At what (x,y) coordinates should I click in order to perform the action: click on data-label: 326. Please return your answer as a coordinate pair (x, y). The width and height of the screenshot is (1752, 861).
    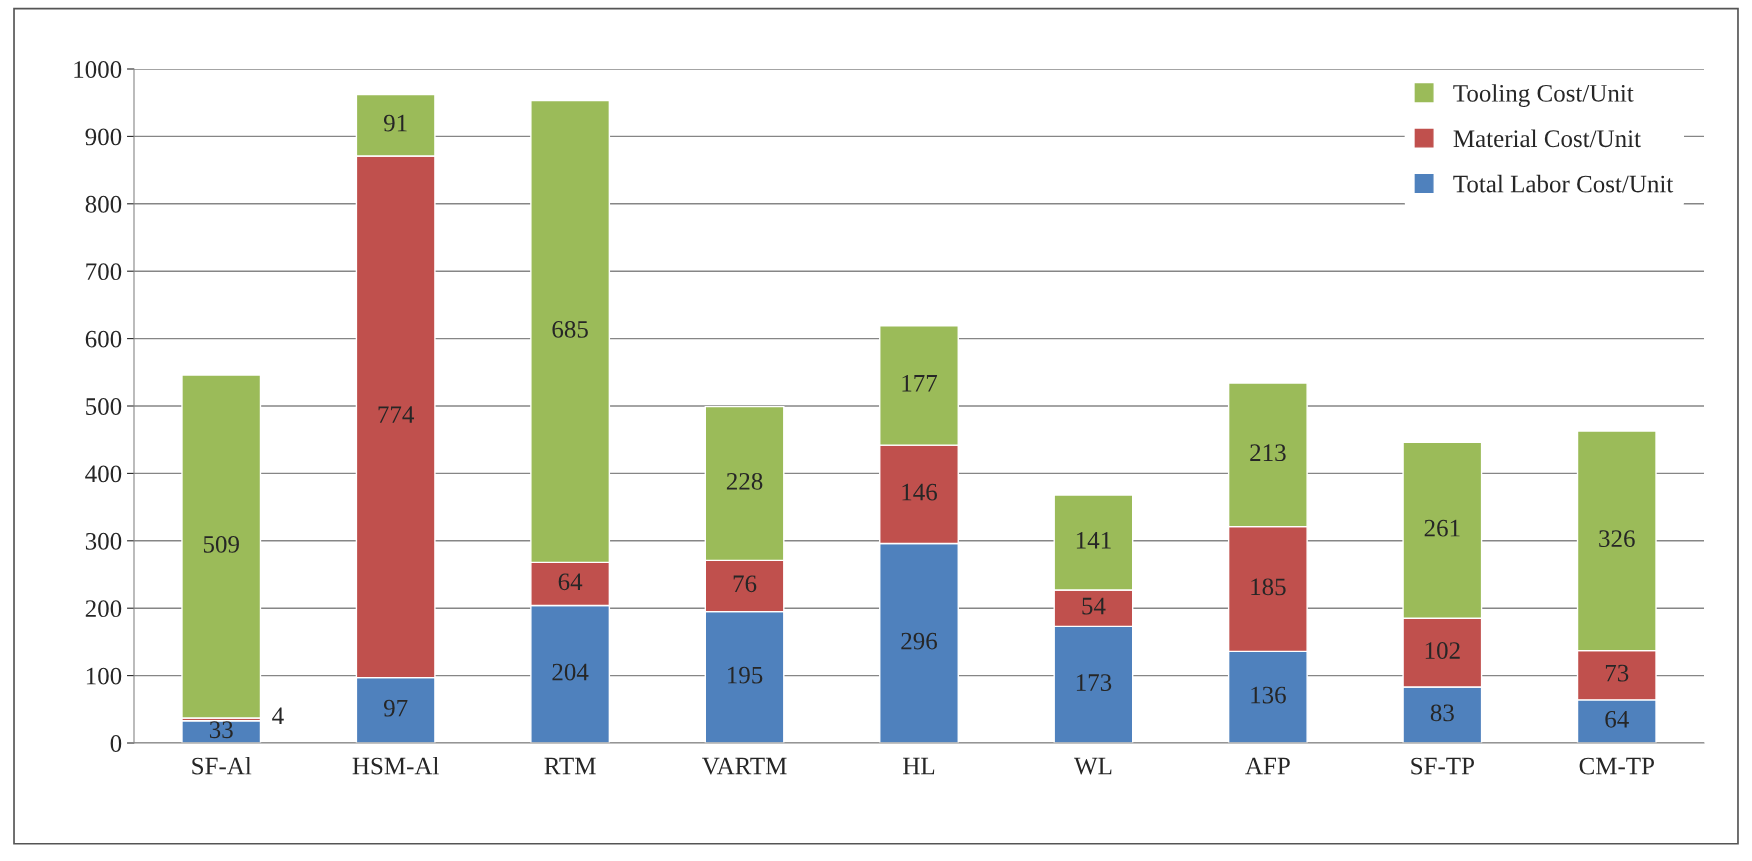
    Looking at the image, I should click on (1617, 539).